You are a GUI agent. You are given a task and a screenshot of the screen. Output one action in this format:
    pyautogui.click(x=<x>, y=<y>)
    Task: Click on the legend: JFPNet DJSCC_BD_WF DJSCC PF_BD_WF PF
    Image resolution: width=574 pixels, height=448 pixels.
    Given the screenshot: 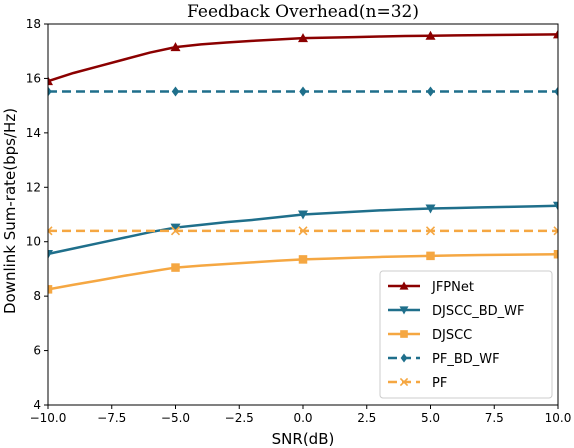 What is the action you would take?
    pyautogui.click(x=466, y=334)
    